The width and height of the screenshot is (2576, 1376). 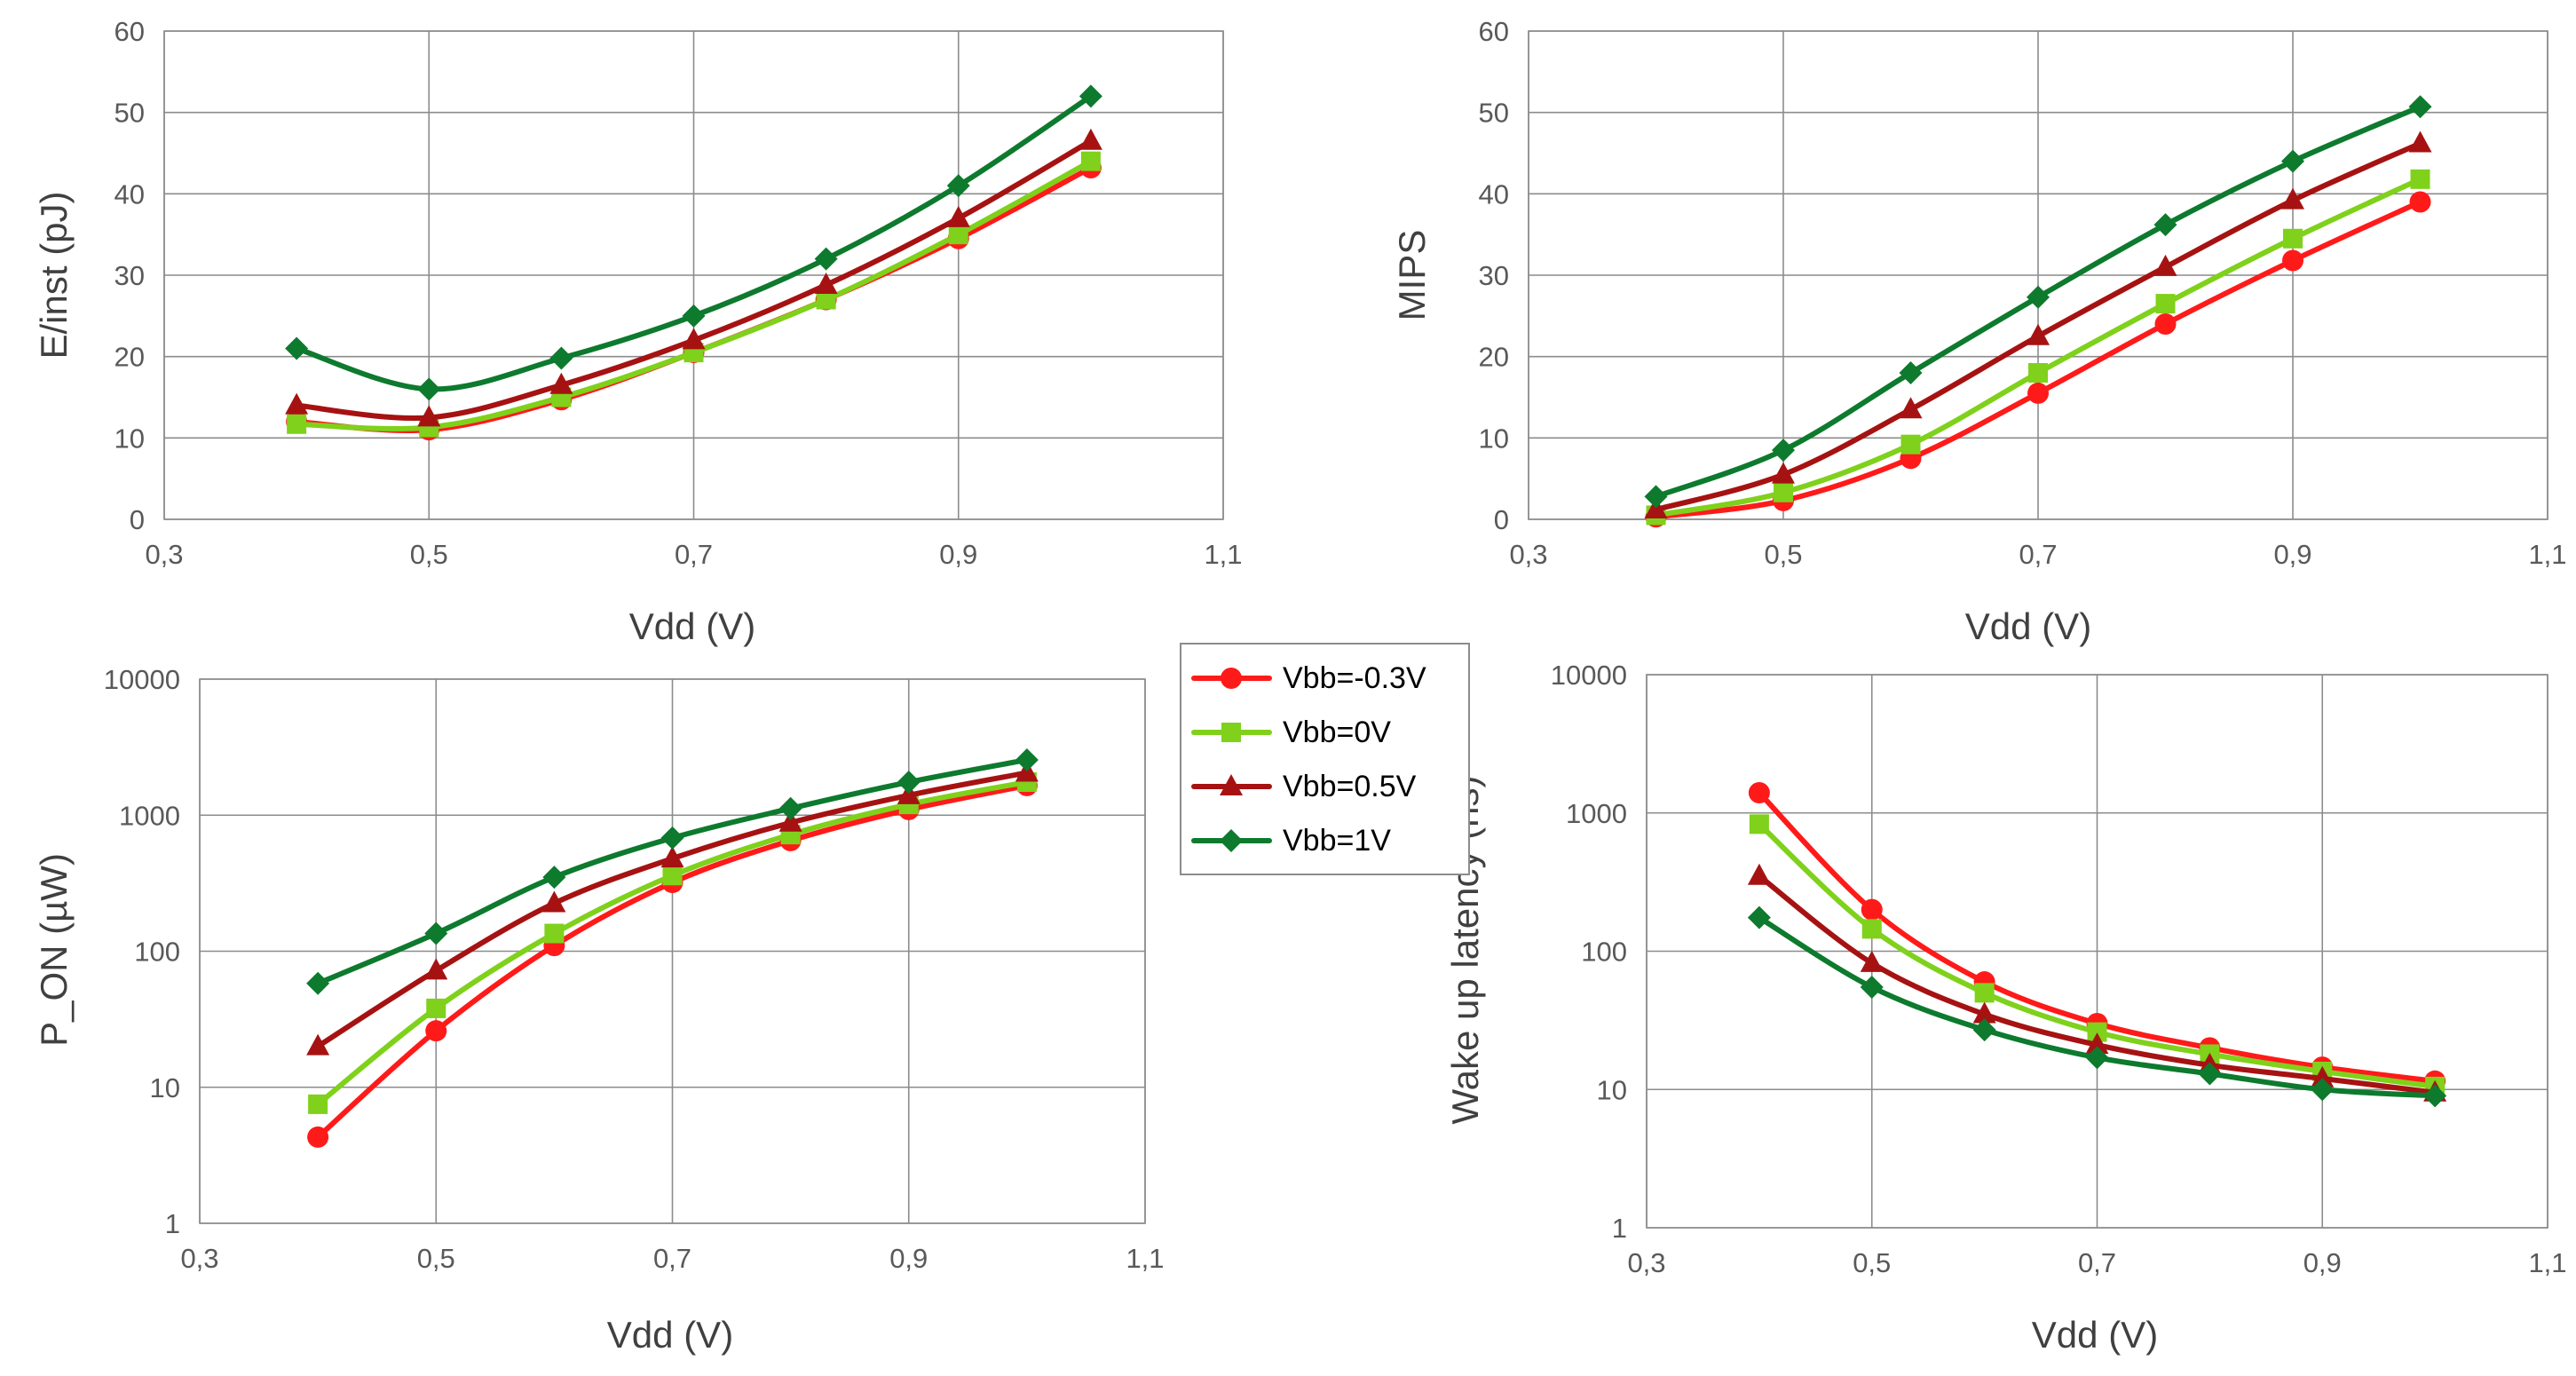 What do you see at coordinates (2038, 554) in the screenshot?
I see `mips-x-tick-label: 0,7` at bounding box center [2038, 554].